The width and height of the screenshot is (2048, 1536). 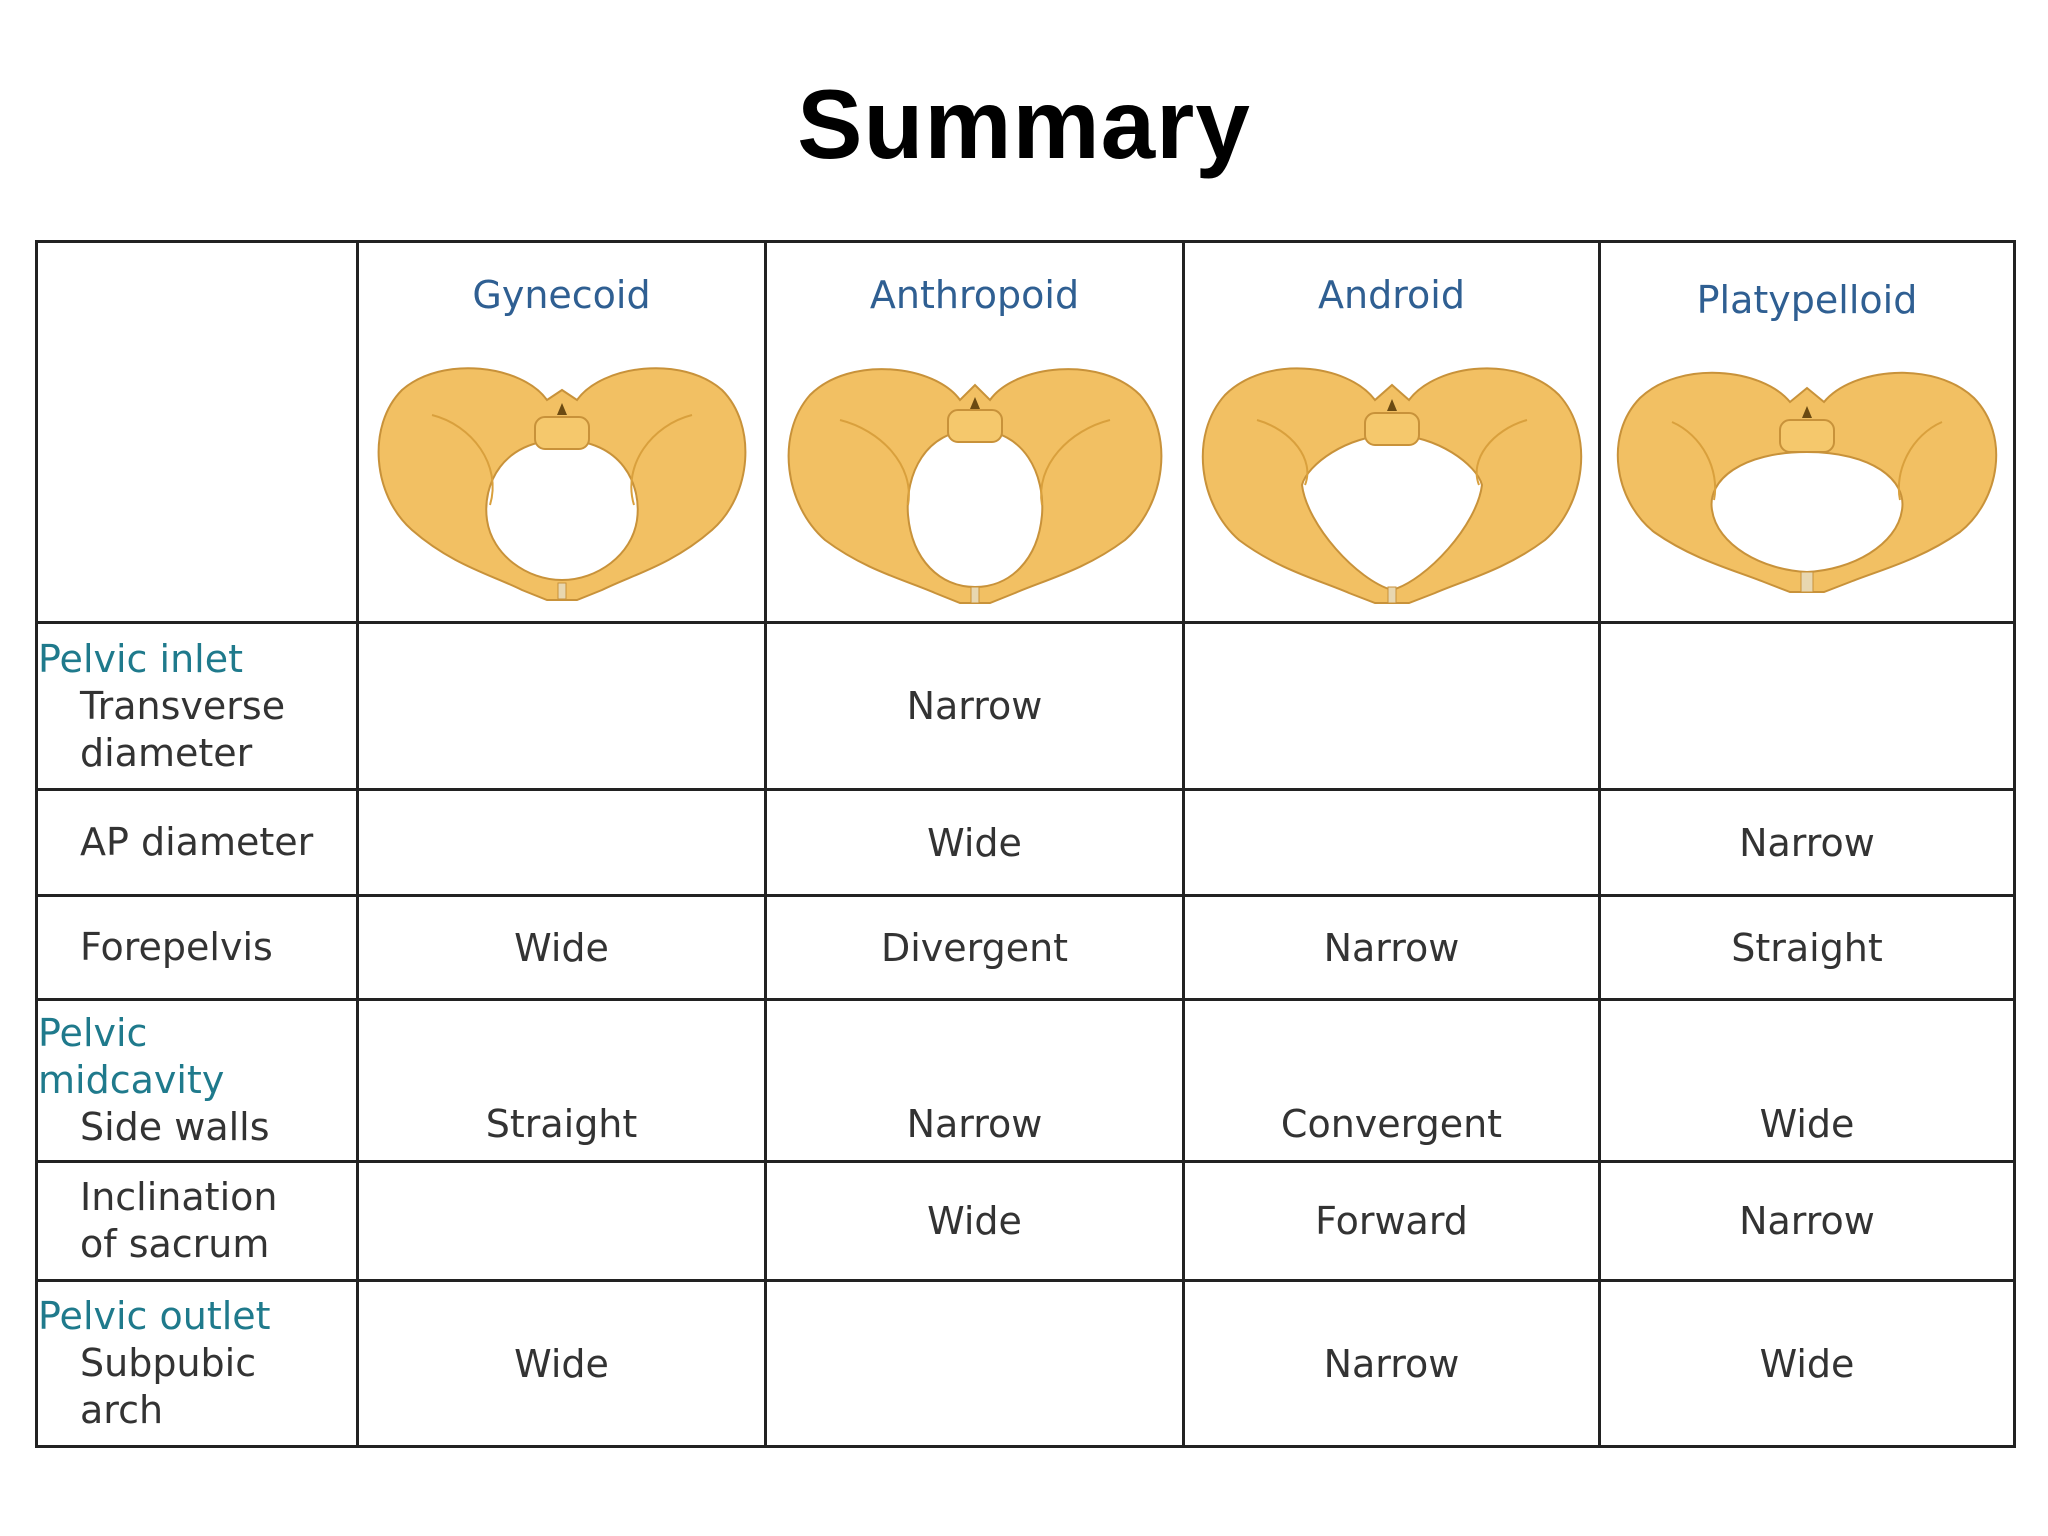 What do you see at coordinates (1807, 482) in the screenshot?
I see `platypelloid-pelvis-icon` at bounding box center [1807, 482].